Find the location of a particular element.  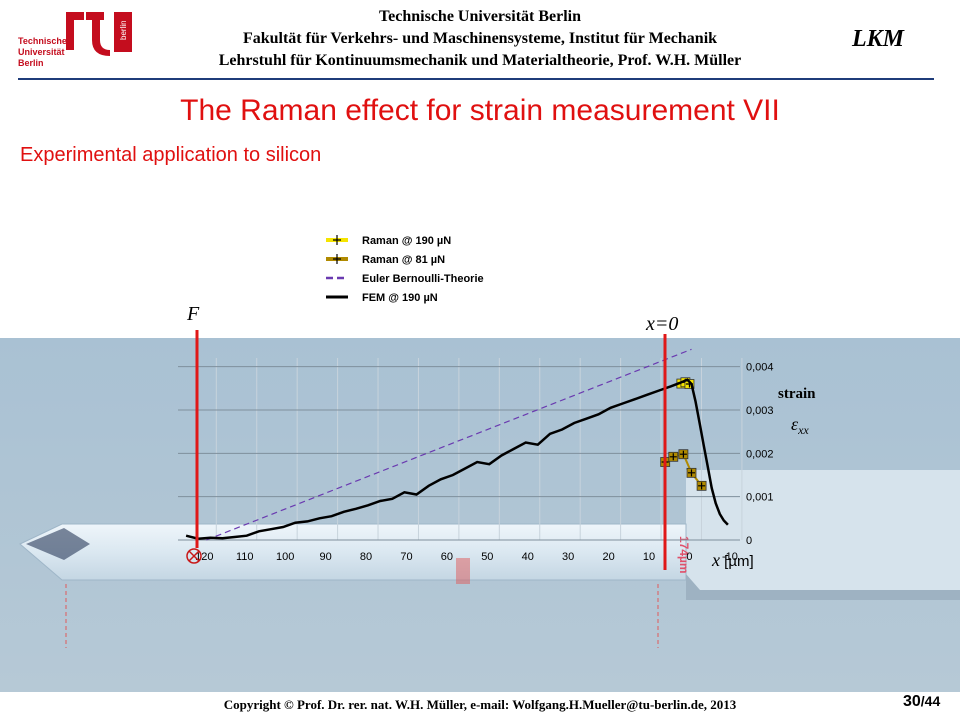

page-current: 30 is located at coordinates (912, 701).